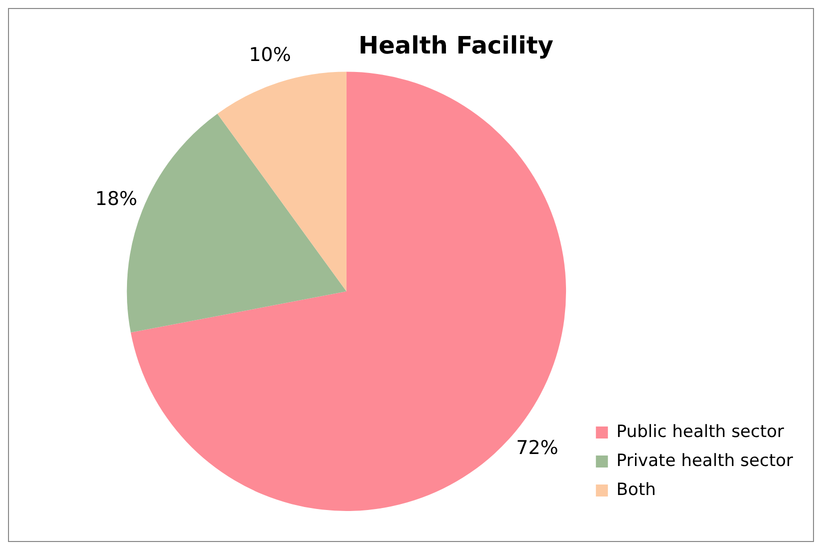 The height and width of the screenshot is (550, 822). I want to click on legend-label: Private health sector, so click(705, 460).